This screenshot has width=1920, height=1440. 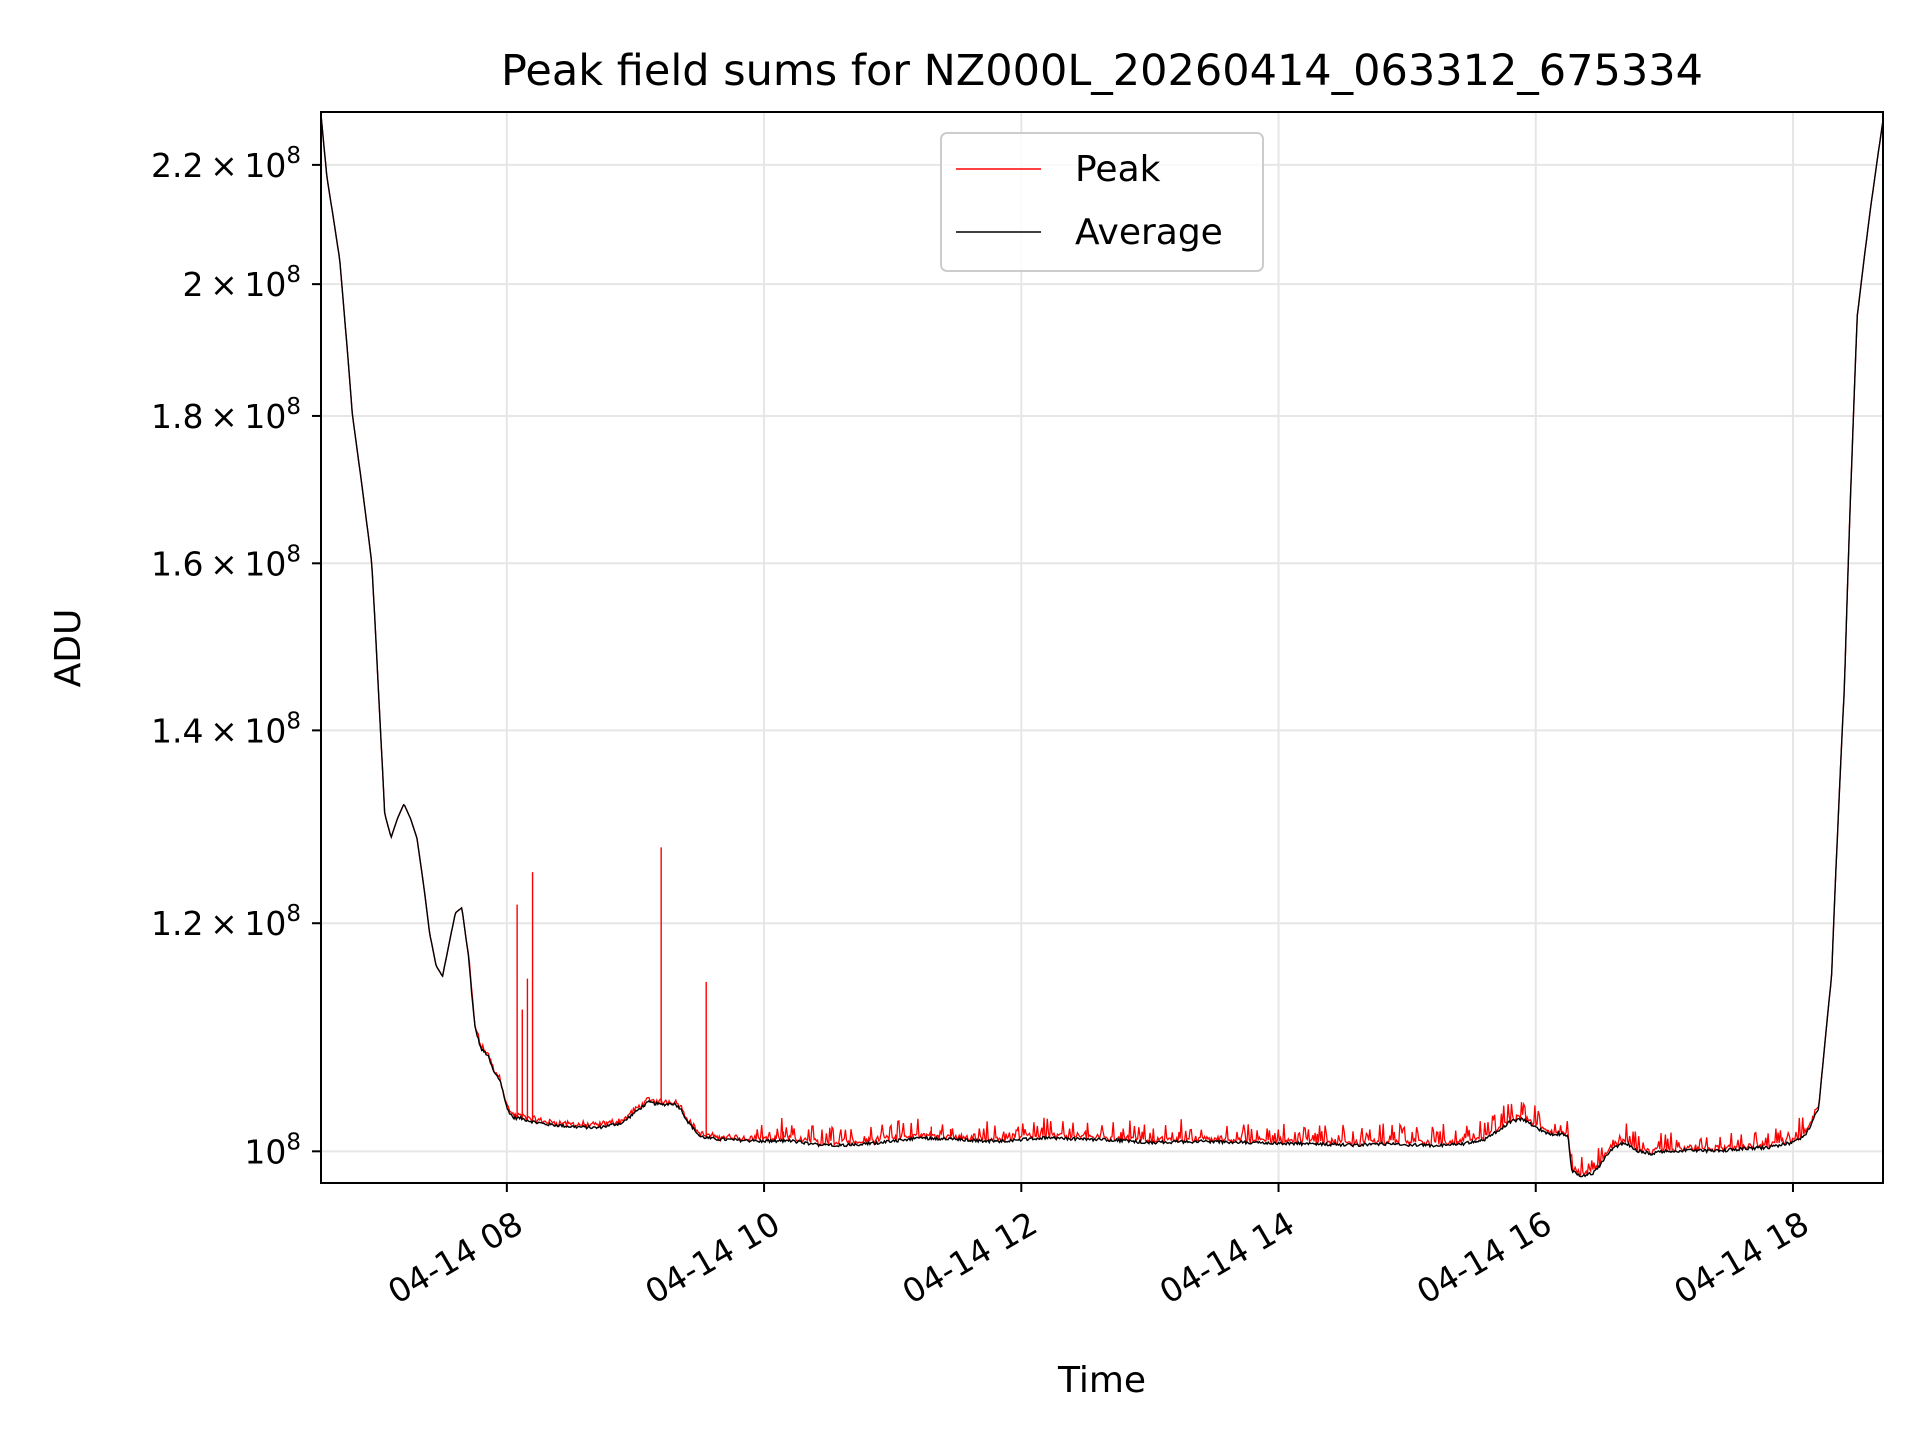 What do you see at coordinates (1149, 232) in the screenshot?
I see `legend-average-label: Average` at bounding box center [1149, 232].